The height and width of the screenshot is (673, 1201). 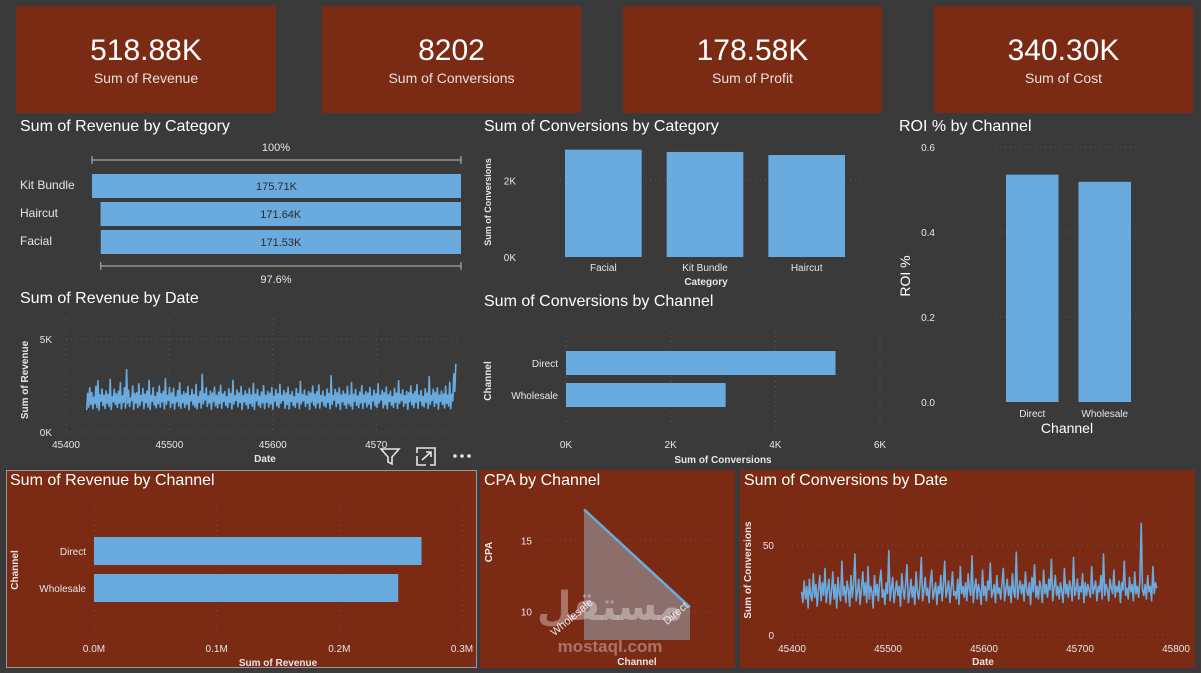 I want to click on x-axis-label: Category, so click(x=706, y=282).